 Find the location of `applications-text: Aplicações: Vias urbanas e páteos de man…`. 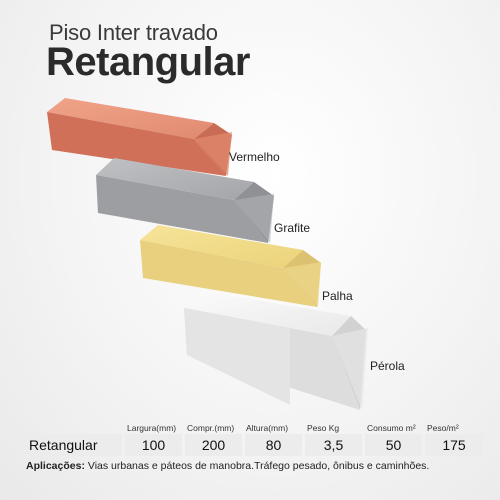

applications-text: Aplicações: Vias urbanas e páteos de man… is located at coordinates (227, 466).